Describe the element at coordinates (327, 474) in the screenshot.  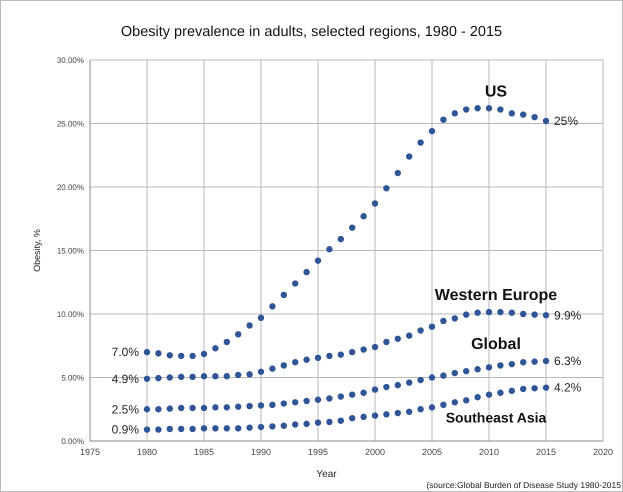
I see `x-axis-title: Year` at that location.